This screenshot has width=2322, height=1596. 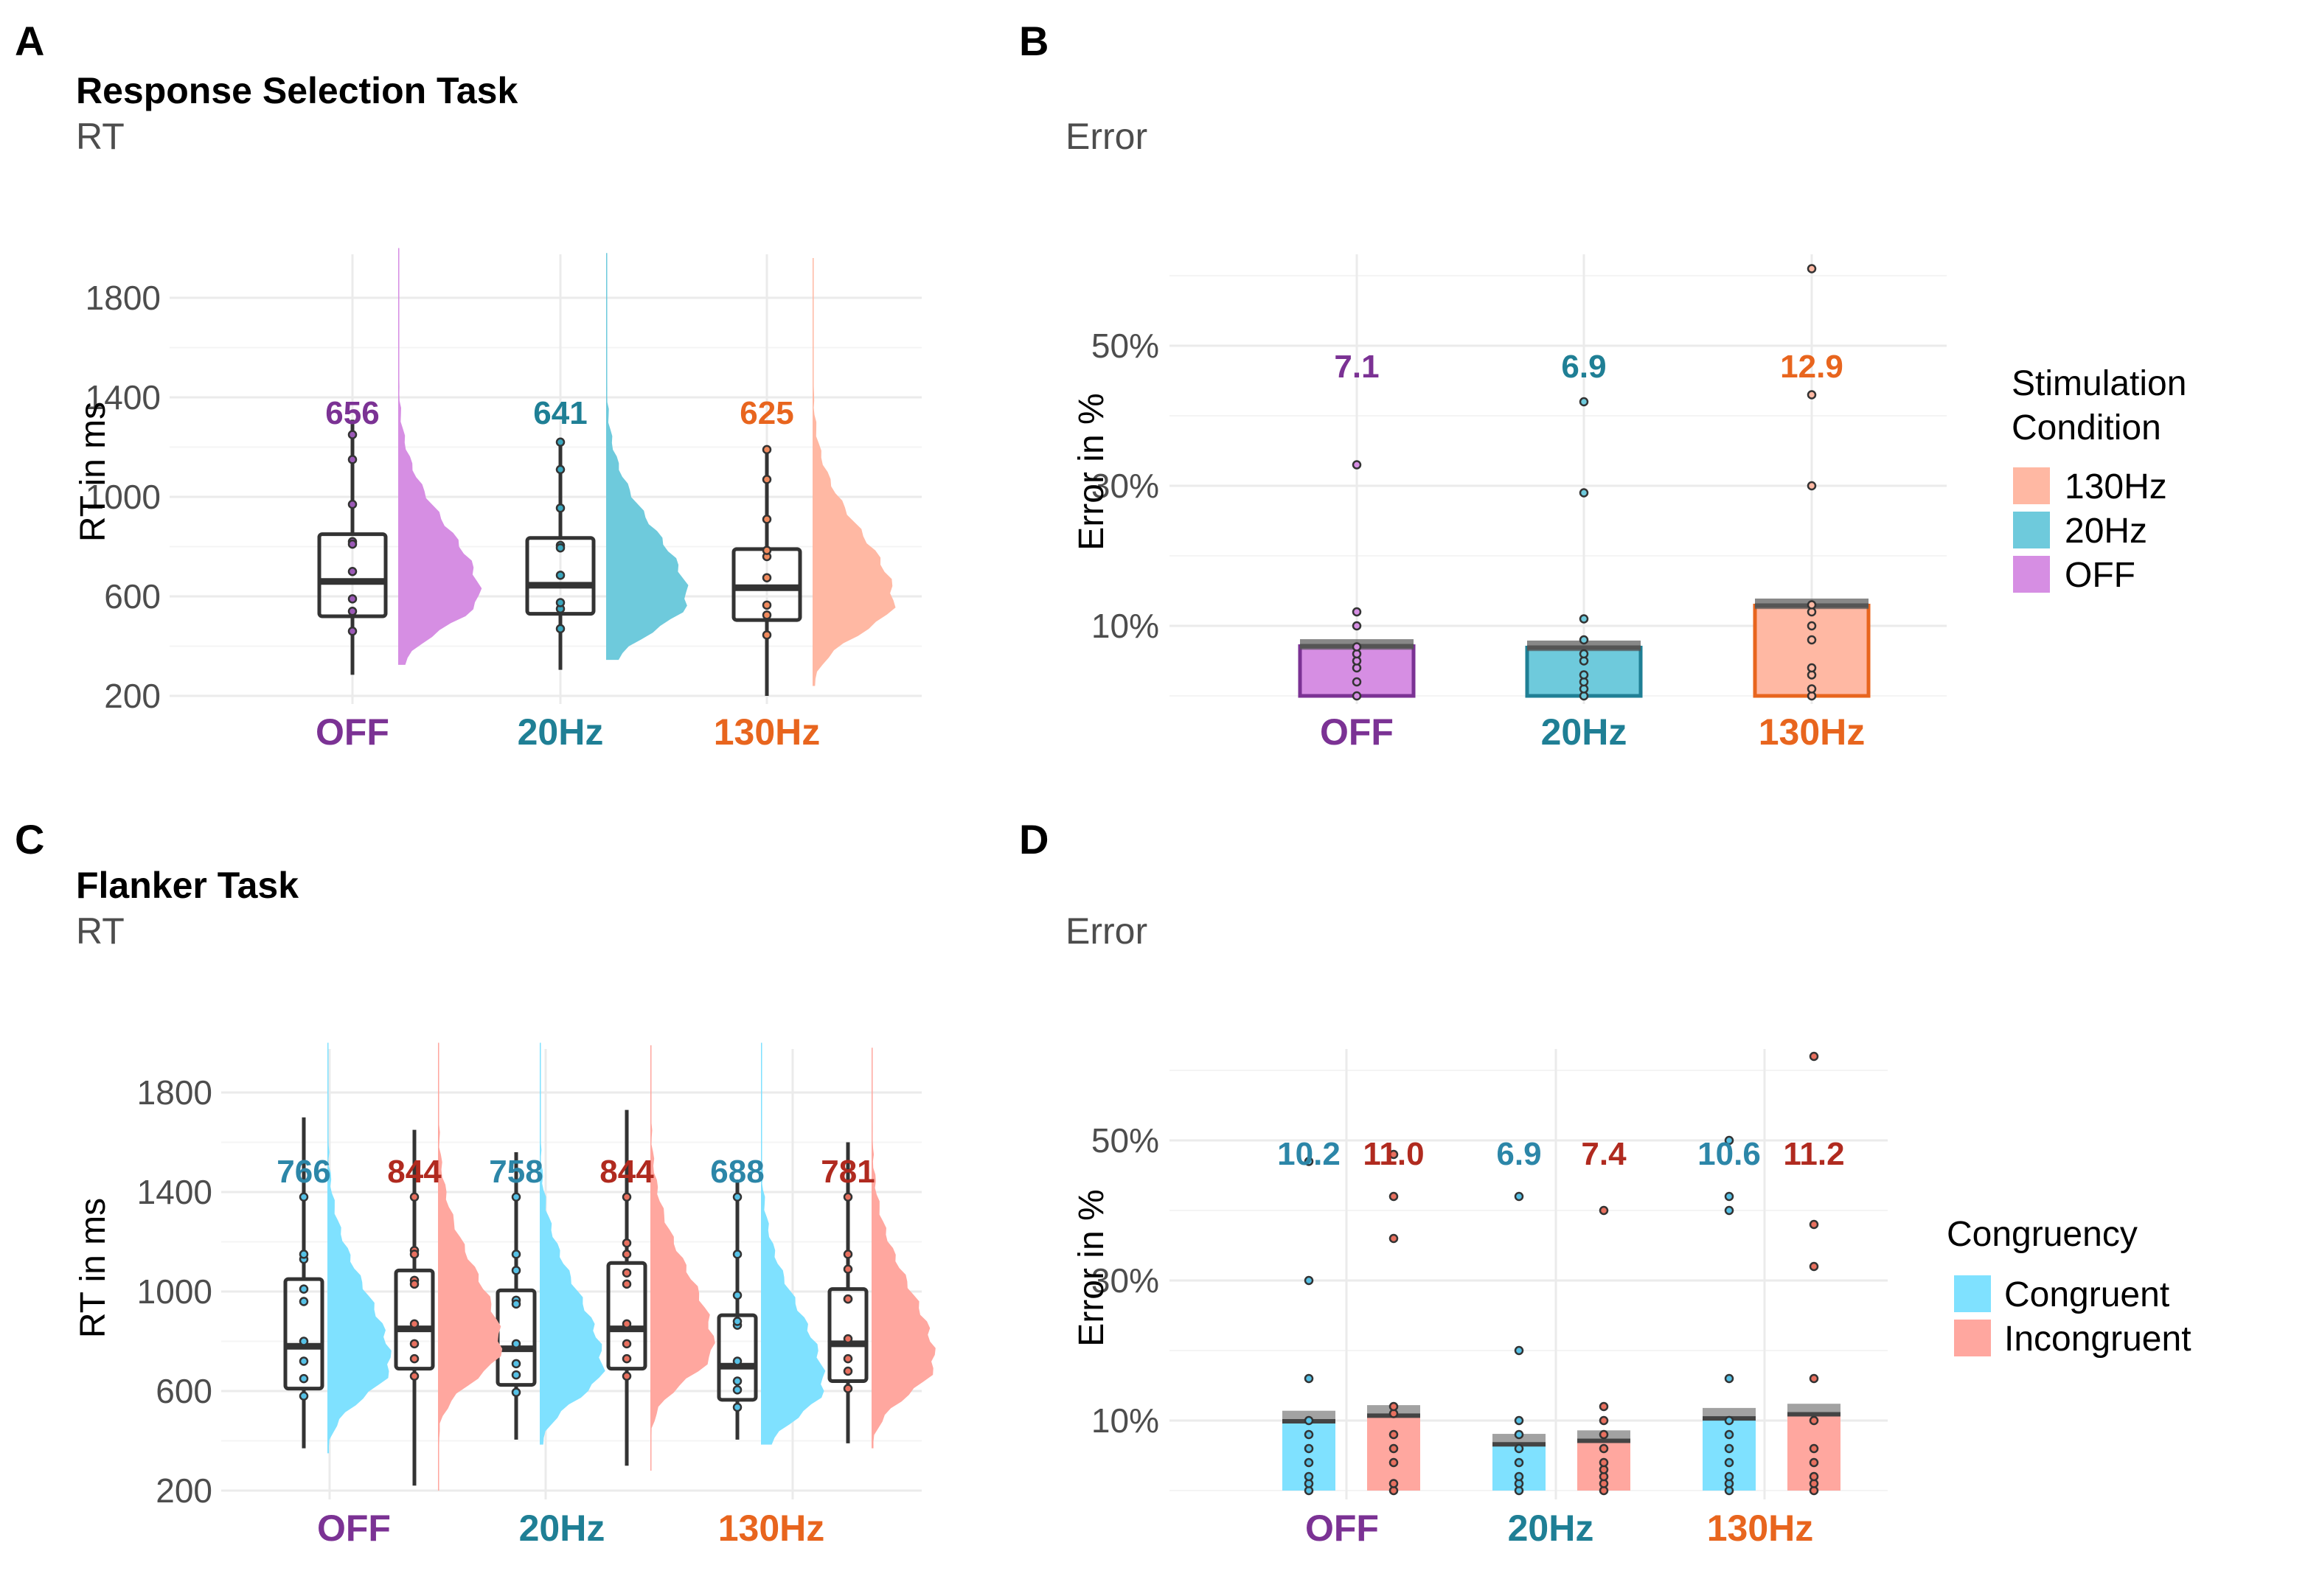 I want to click on y-tick-label: 1000, so click(x=123, y=497).